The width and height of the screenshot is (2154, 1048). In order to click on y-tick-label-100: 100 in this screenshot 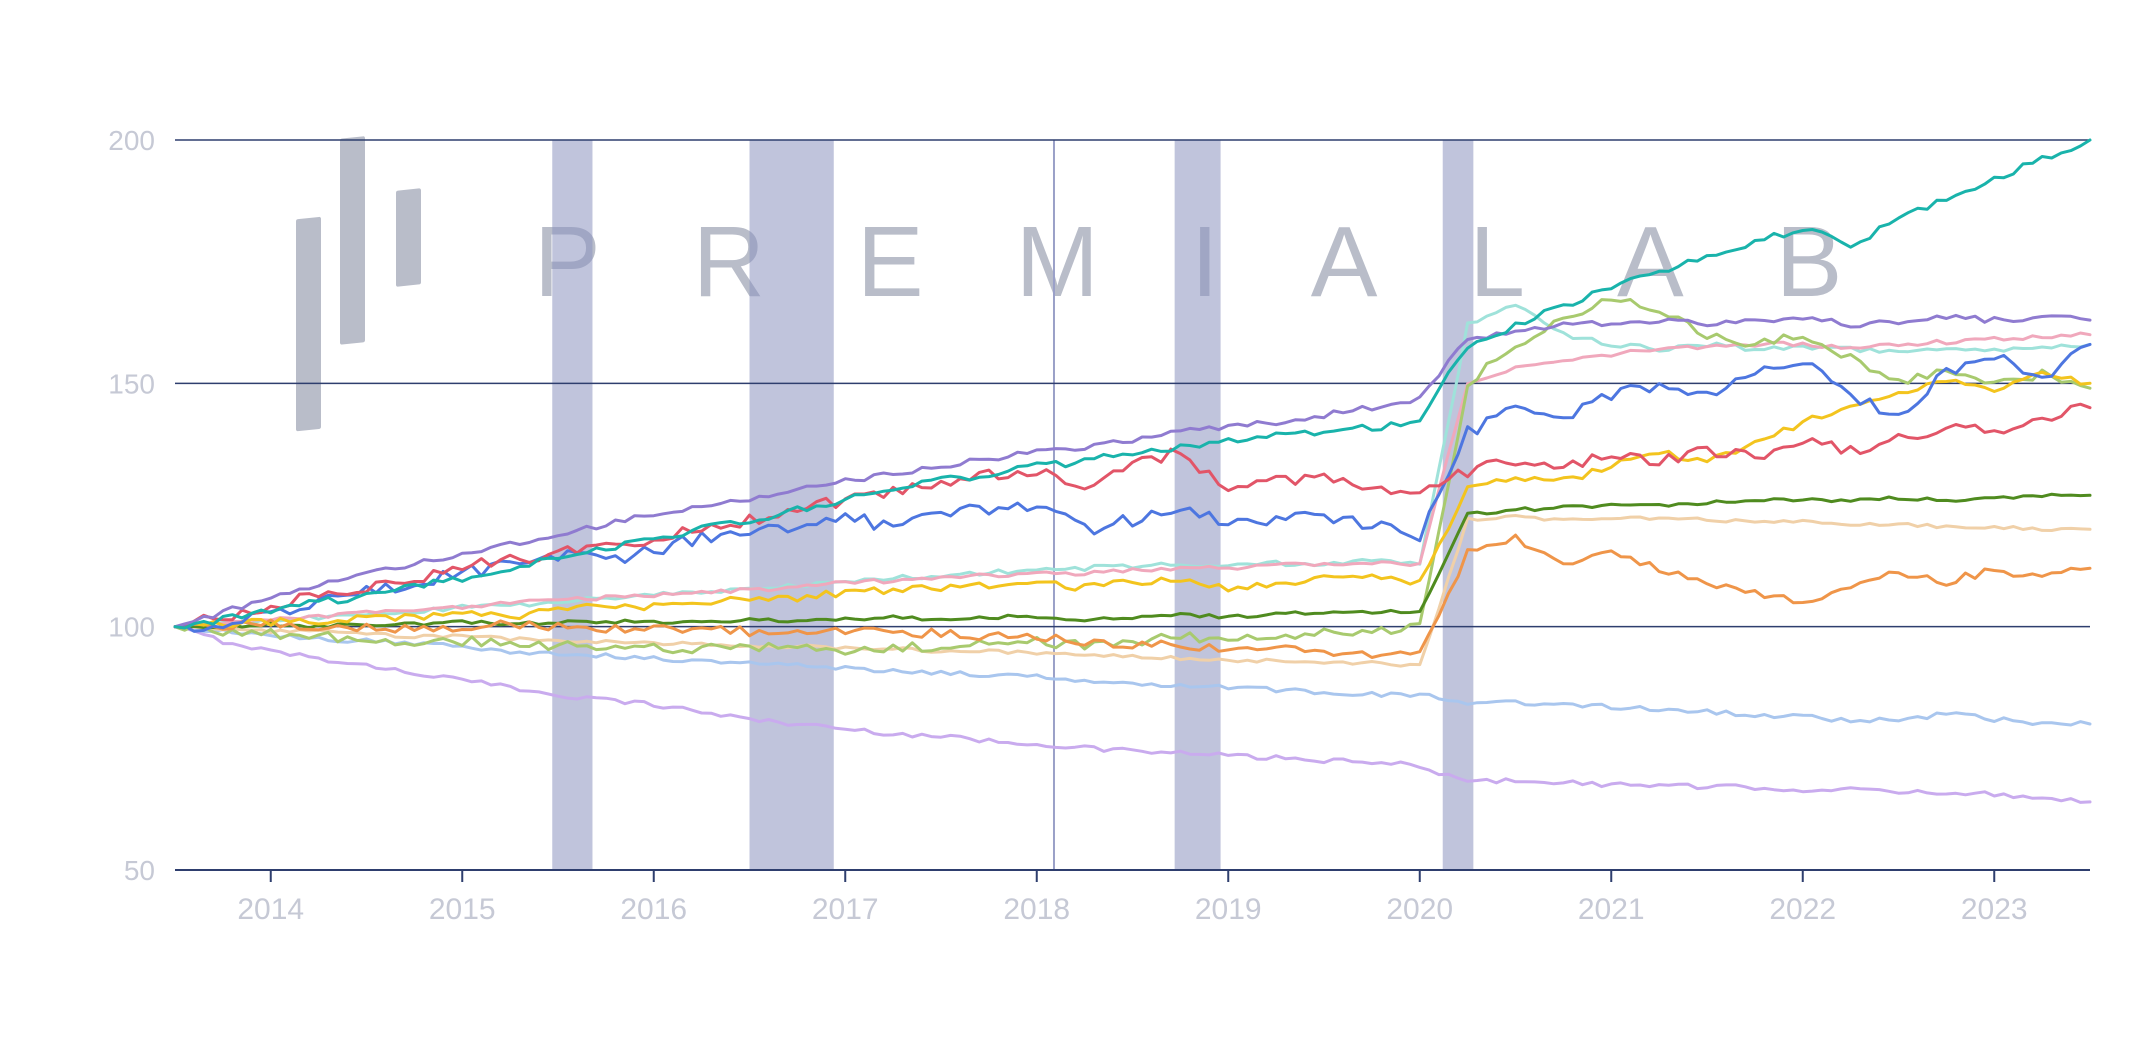, I will do `click(131, 627)`.